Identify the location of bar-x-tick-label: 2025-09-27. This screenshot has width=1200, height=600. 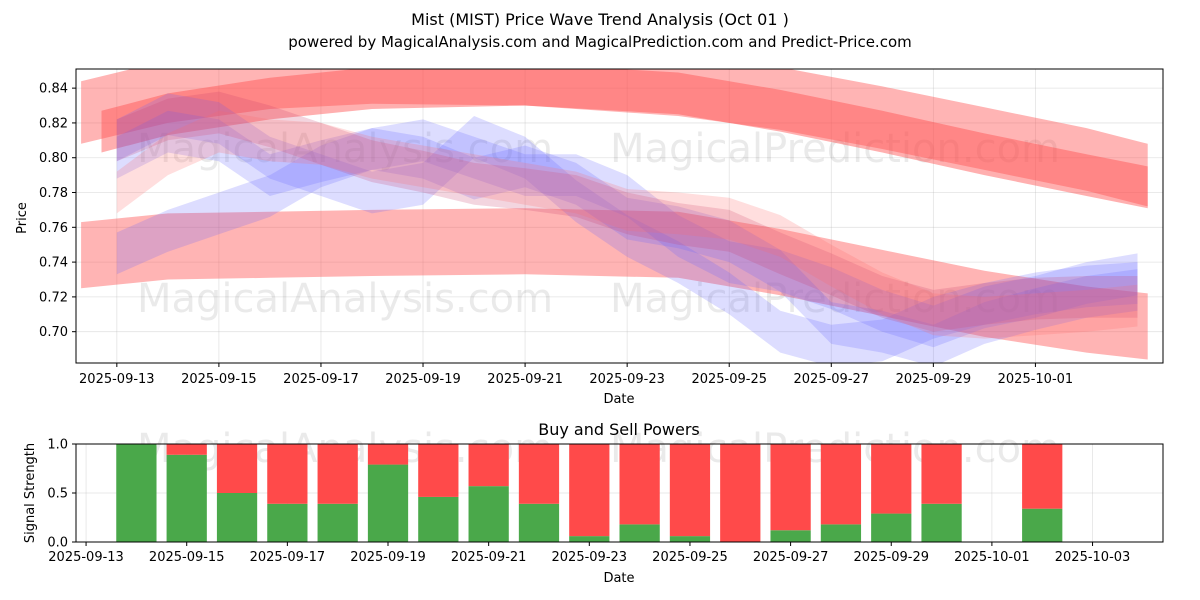
(791, 557).